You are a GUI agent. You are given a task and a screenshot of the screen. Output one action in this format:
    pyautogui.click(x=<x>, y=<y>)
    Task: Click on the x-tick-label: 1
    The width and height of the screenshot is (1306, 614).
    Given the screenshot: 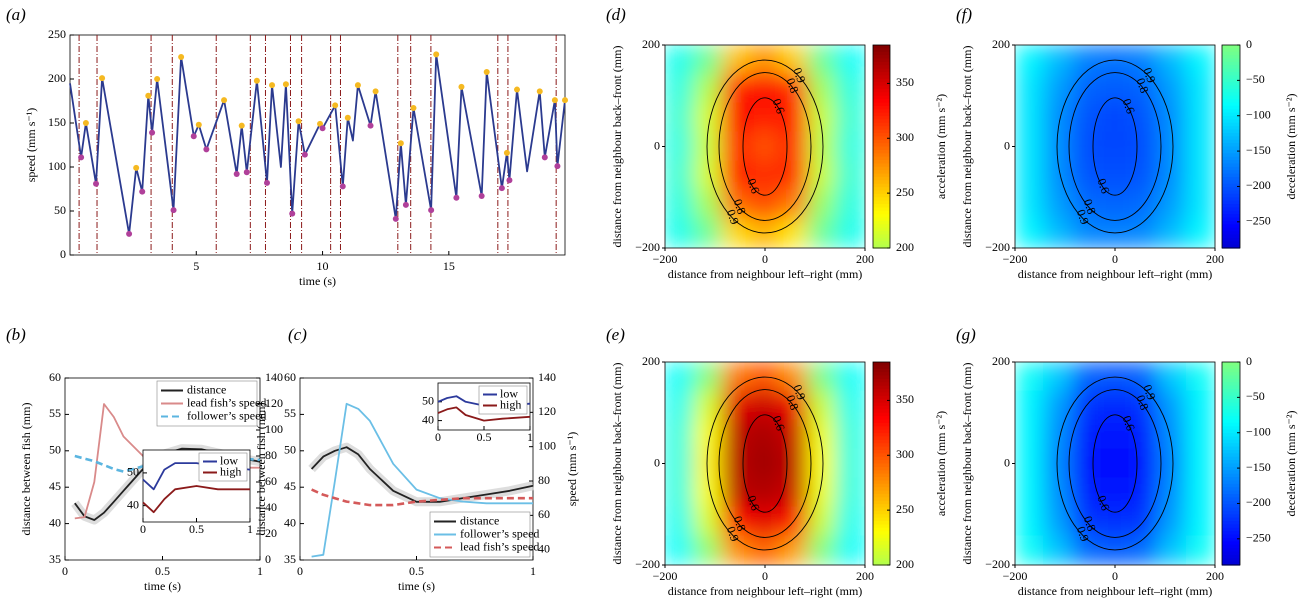 What is the action you would take?
    pyautogui.click(x=260, y=571)
    